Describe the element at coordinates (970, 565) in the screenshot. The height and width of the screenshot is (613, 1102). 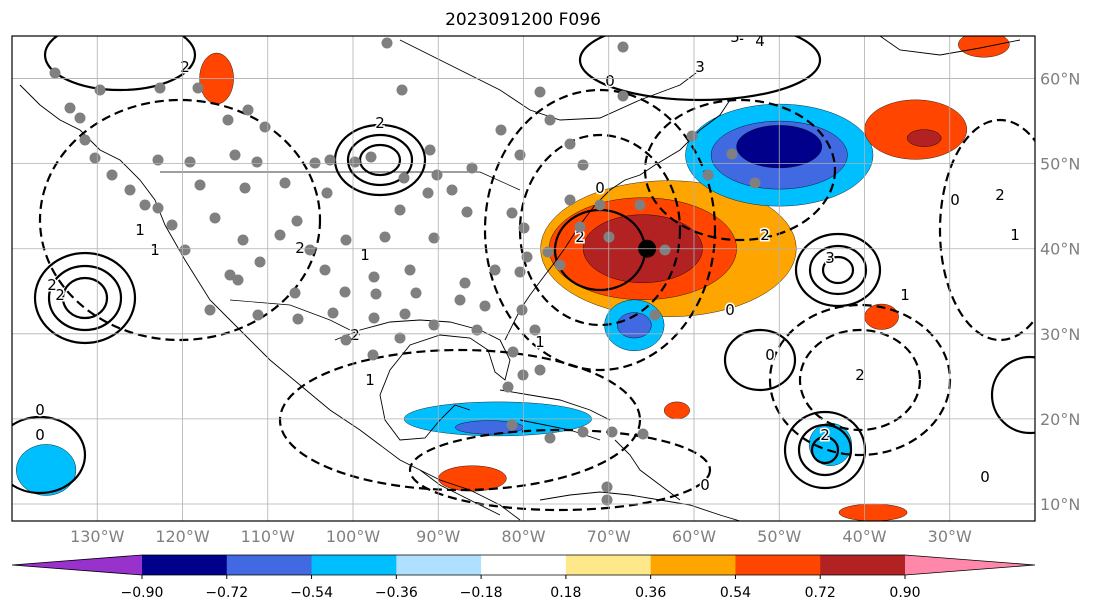
I see `colorbar-extend-high` at that location.